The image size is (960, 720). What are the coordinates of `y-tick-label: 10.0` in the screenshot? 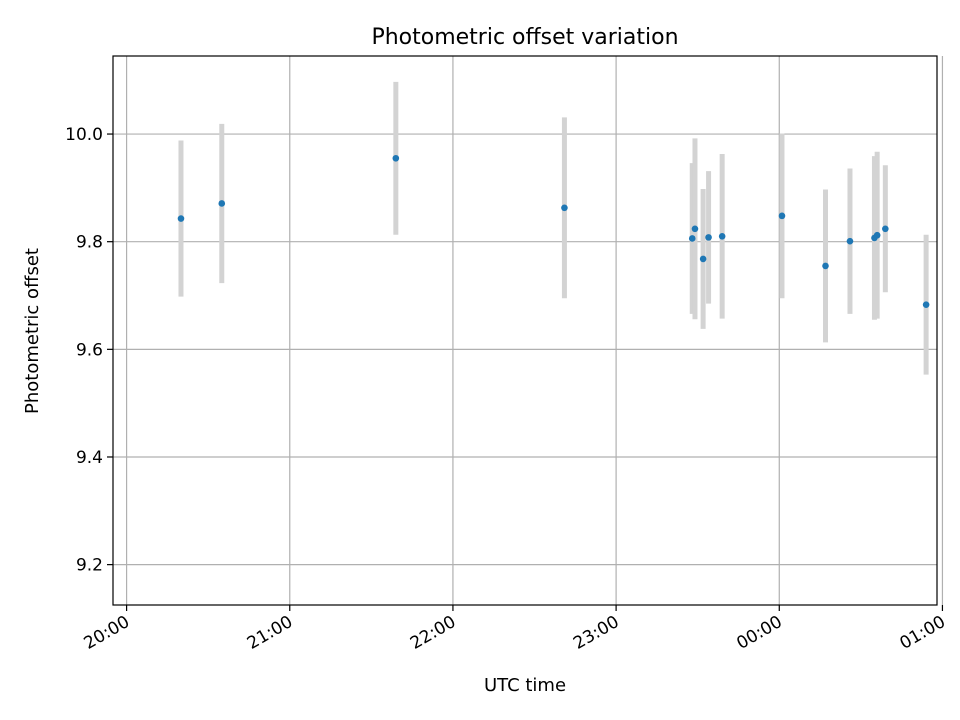 It's located at (84, 135).